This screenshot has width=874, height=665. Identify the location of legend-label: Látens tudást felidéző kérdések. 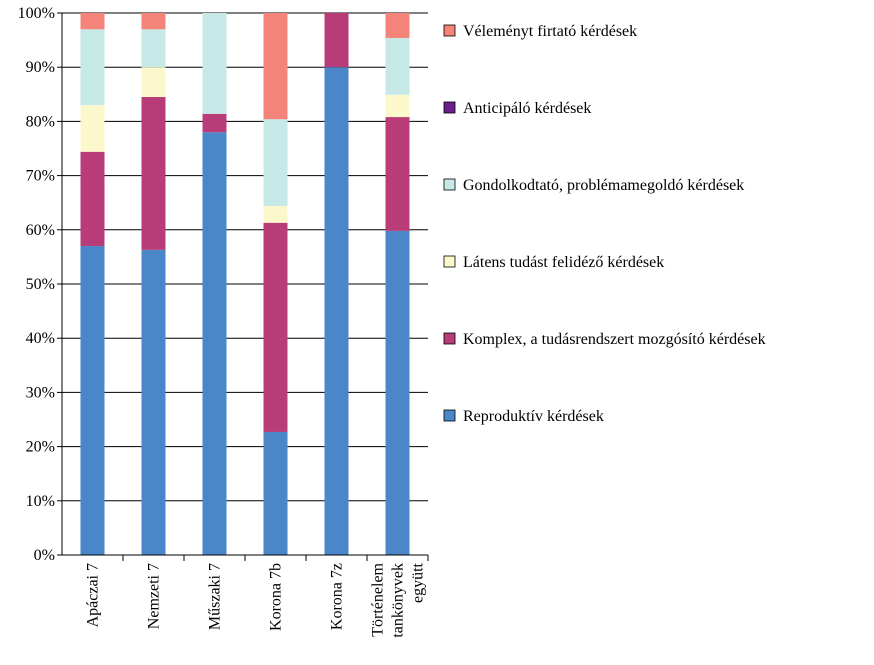
(563, 262).